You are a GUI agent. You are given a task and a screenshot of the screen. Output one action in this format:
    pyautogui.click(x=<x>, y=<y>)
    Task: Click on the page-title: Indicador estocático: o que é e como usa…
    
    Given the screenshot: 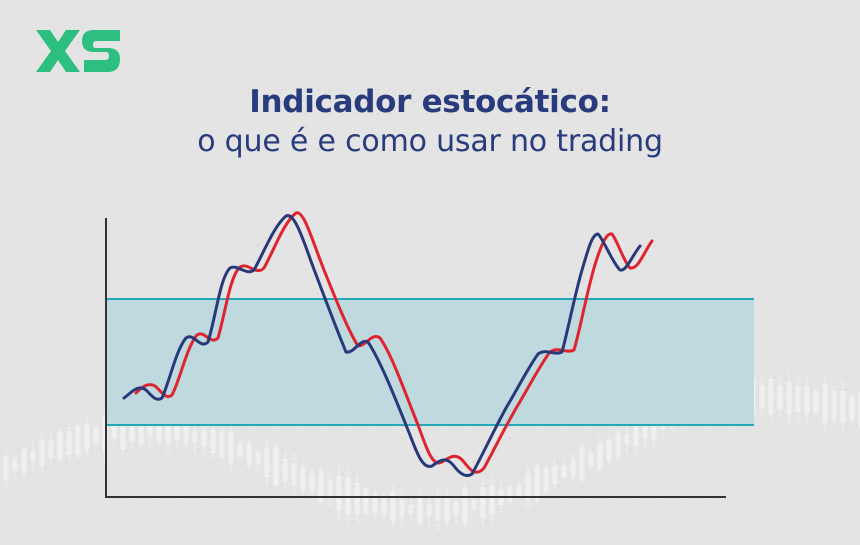 What is the action you would take?
    pyautogui.click(x=430, y=122)
    